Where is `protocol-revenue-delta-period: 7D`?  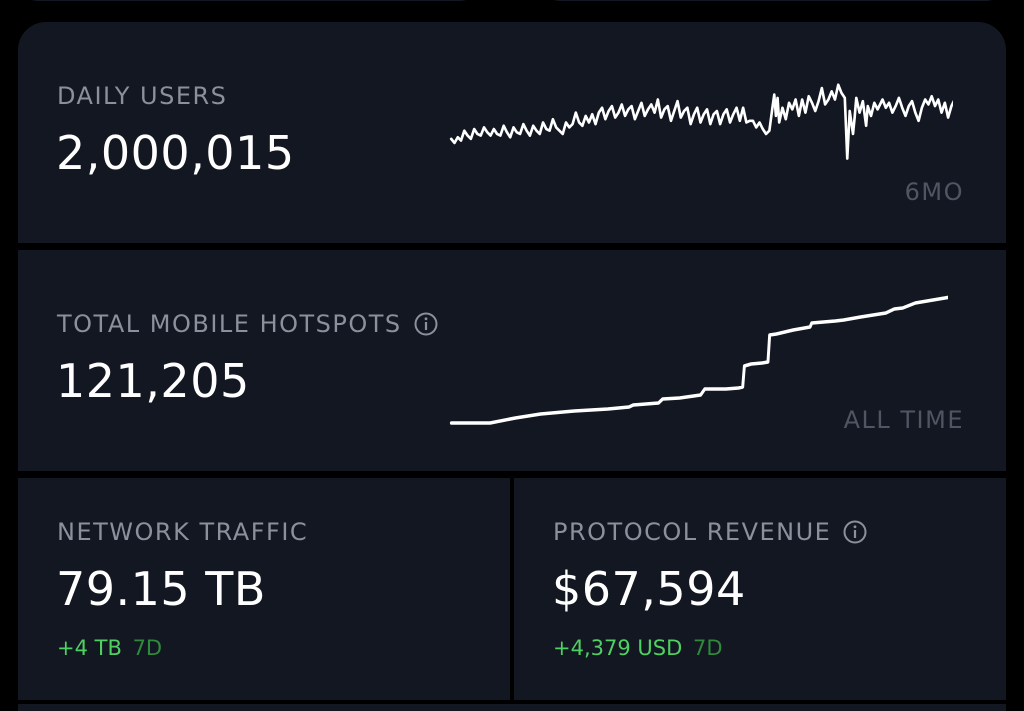
protocol-revenue-delta-period: 7D is located at coordinates (707, 648).